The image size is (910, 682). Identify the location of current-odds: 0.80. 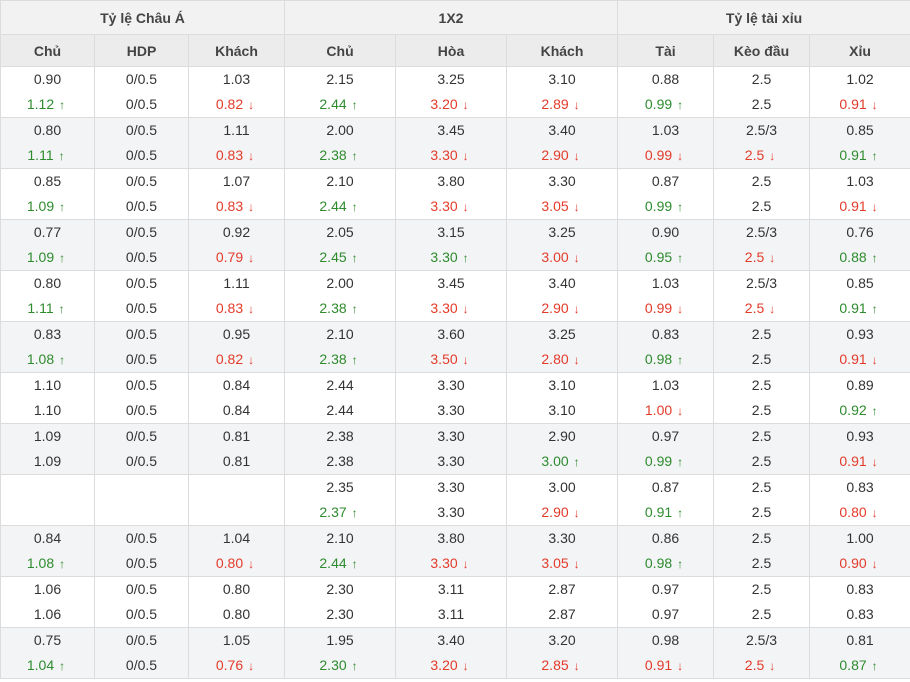
(236, 614).